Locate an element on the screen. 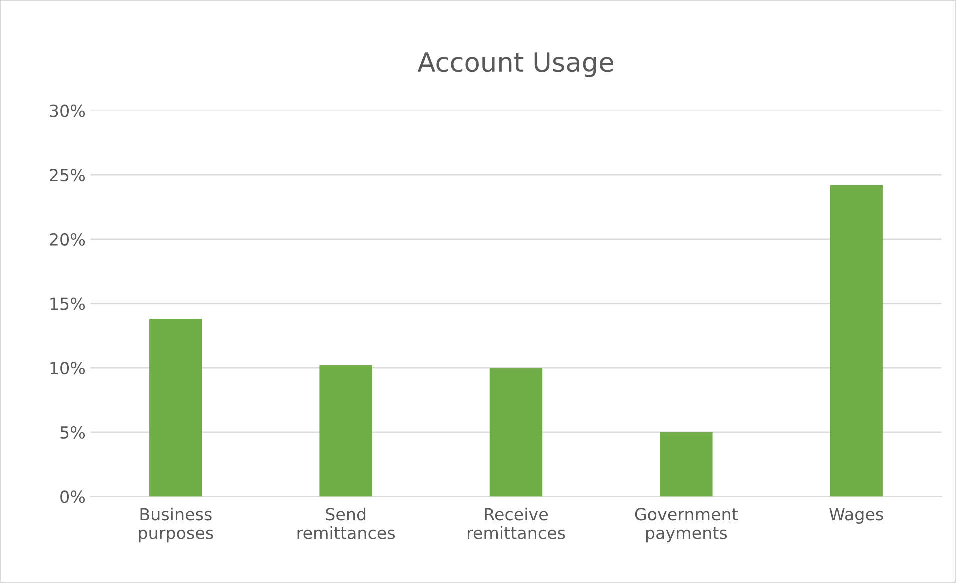 The image size is (956, 583). y-tick-label: 30% is located at coordinates (68, 111).